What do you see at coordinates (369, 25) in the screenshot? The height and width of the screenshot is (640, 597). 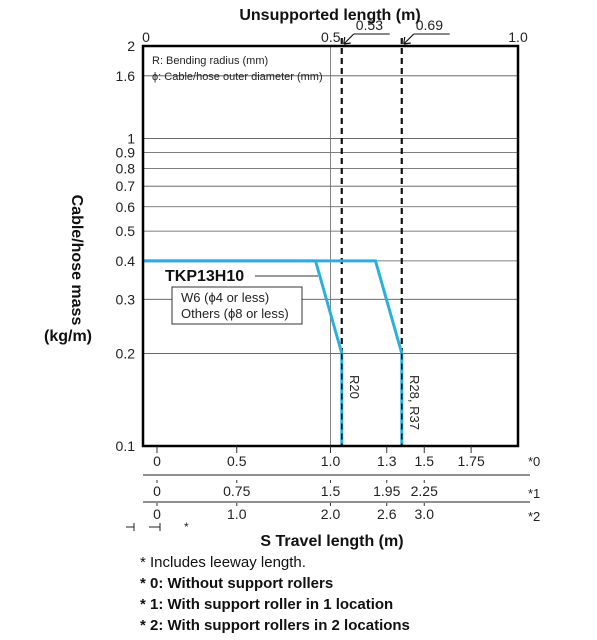 I see `marker-label: 0.53` at bounding box center [369, 25].